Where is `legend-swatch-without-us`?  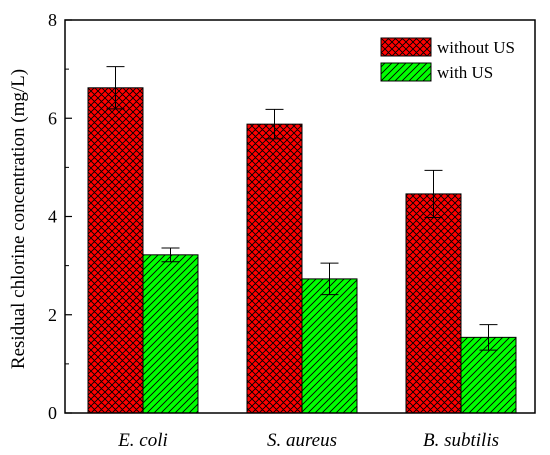
legend-swatch-without-us is located at coordinates (406, 47).